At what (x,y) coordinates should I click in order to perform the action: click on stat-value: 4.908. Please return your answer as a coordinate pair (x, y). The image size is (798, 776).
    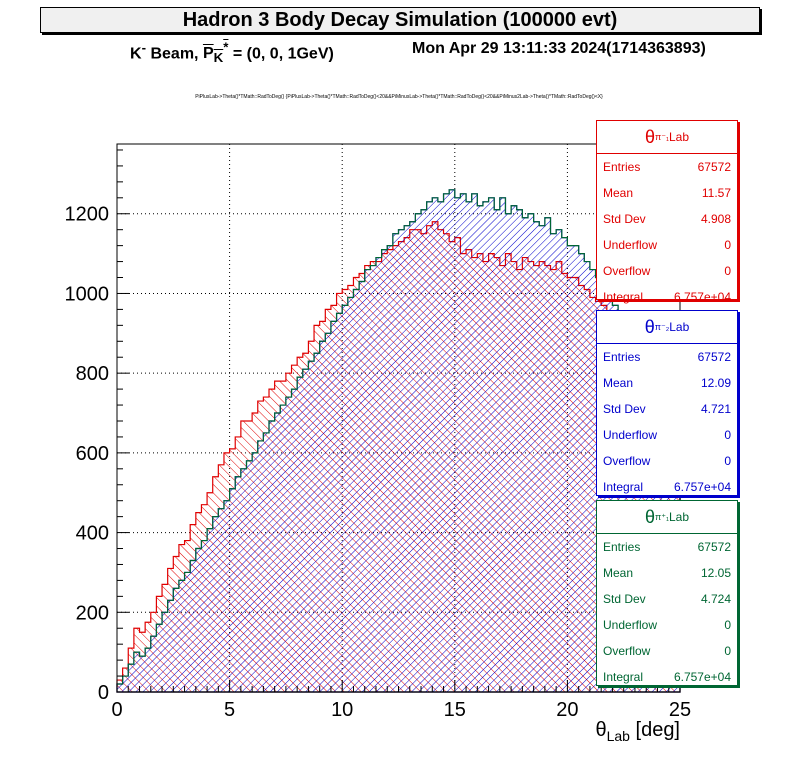
    Looking at the image, I should click on (715, 219).